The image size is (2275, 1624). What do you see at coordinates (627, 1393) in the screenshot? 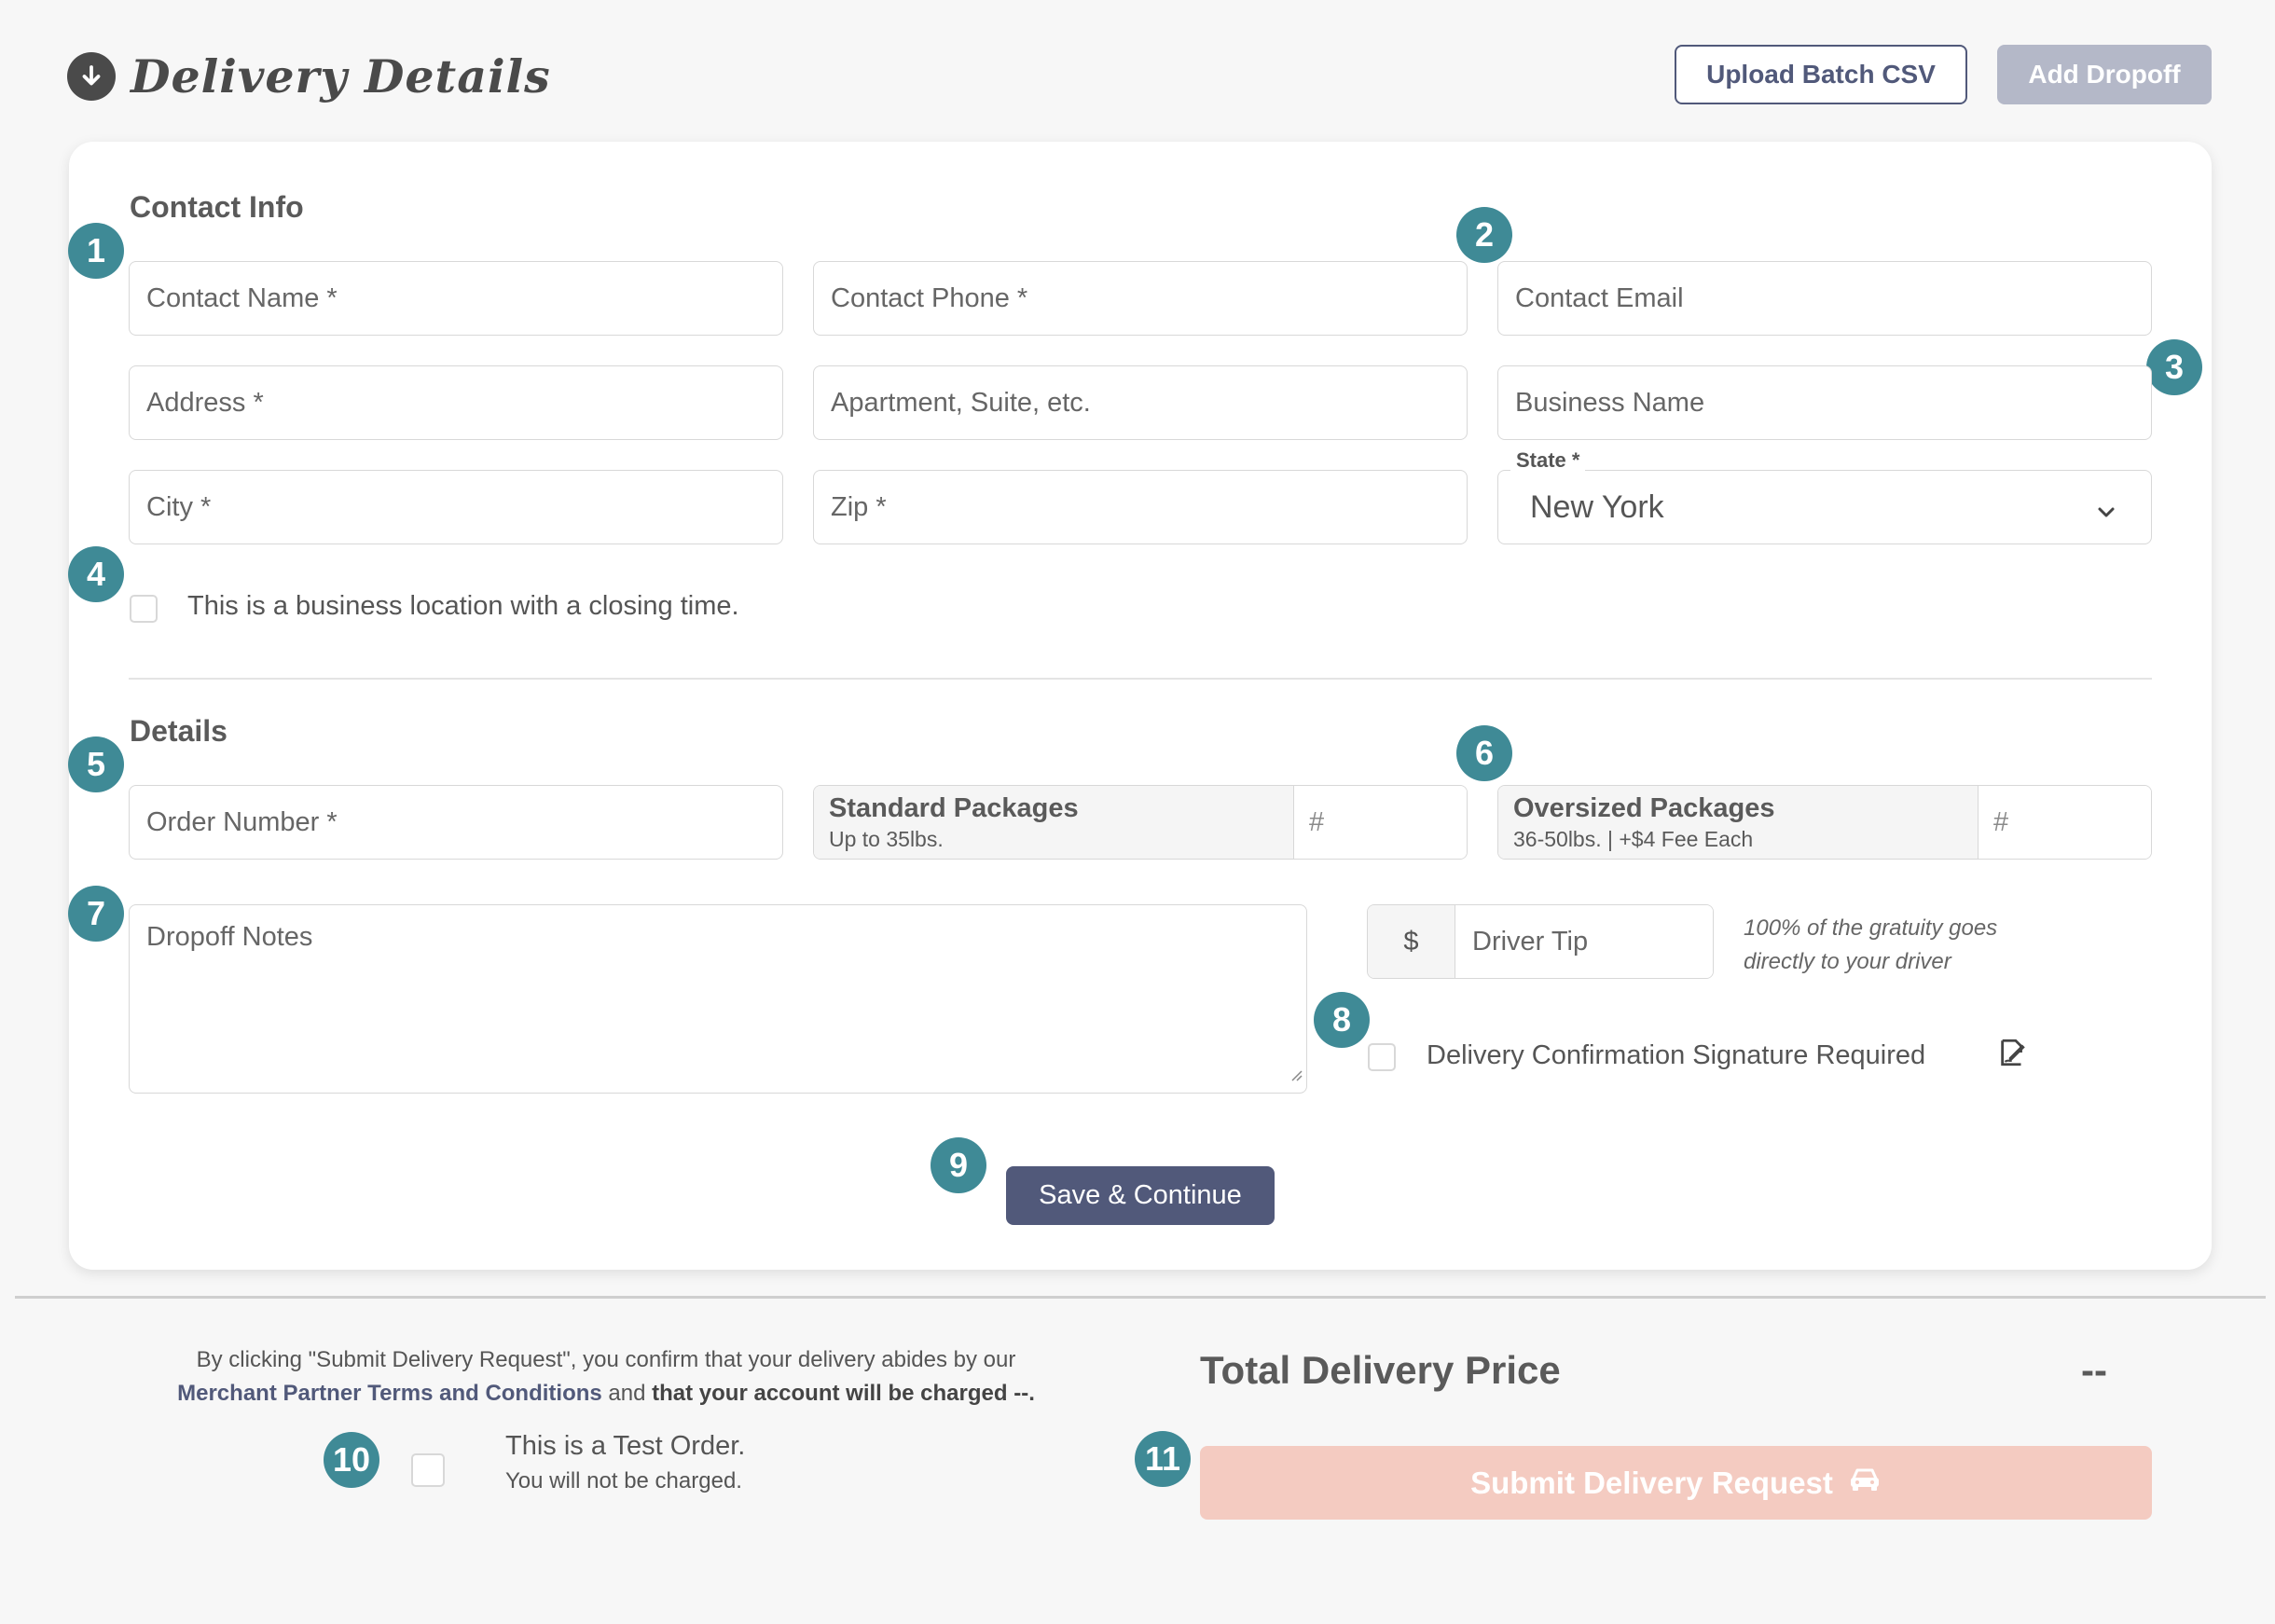
I see `legal-and: and` at bounding box center [627, 1393].